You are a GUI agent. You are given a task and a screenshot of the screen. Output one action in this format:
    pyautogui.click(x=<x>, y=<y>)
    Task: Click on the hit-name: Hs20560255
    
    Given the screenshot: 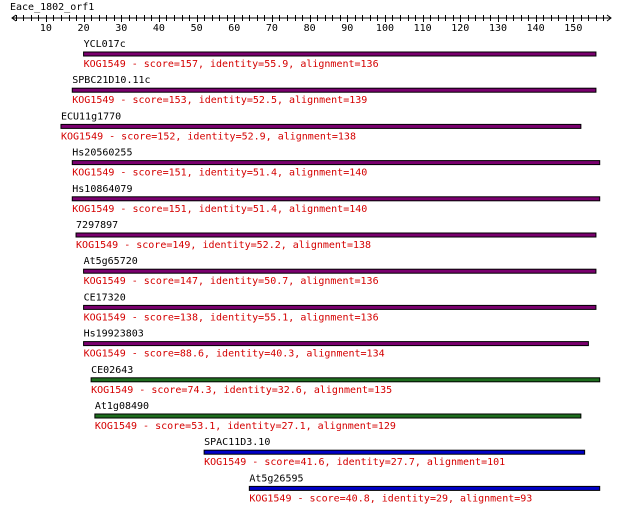 What is the action you would take?
    pyautogui.click(x=102, y=153)
    